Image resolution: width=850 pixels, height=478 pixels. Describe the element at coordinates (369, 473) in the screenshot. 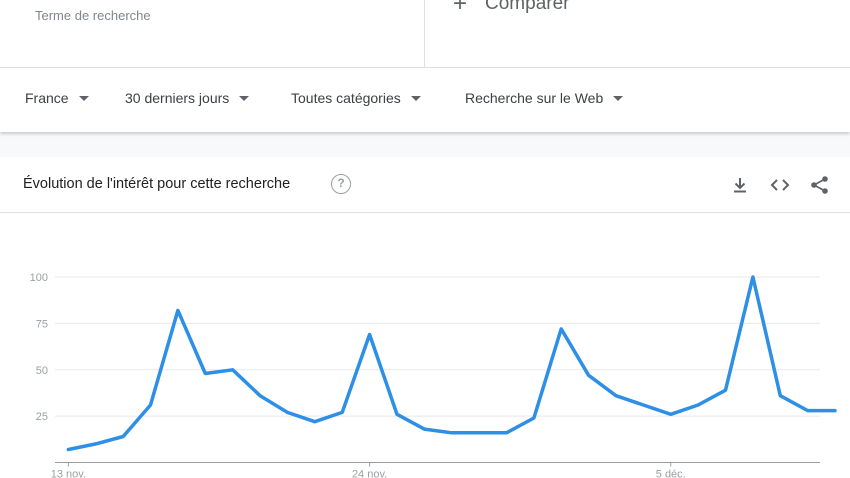

I see `x-tick-label: 24 nov.` at that location.